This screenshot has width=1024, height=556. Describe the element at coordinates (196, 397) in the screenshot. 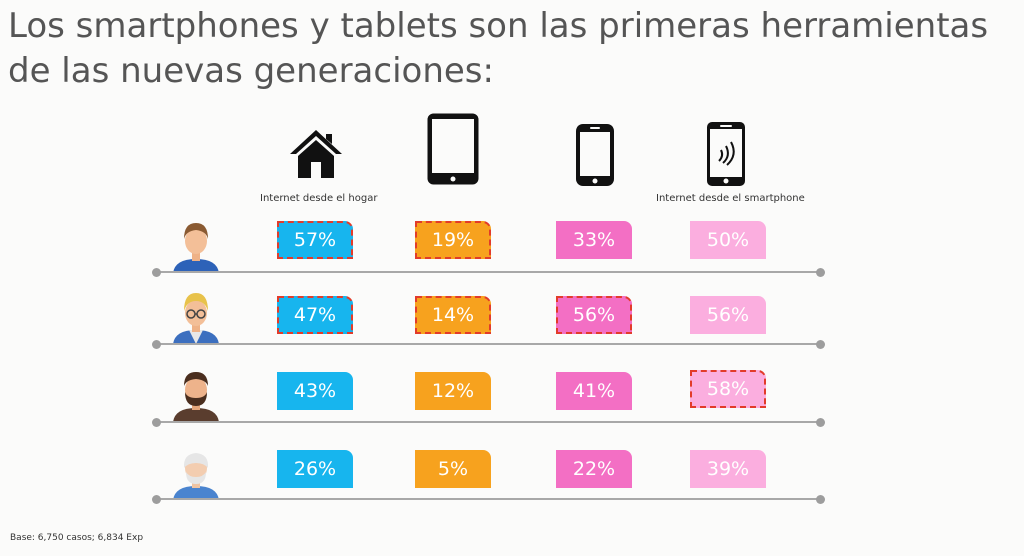

I see `bearded-man-avatar-icon` at that location.